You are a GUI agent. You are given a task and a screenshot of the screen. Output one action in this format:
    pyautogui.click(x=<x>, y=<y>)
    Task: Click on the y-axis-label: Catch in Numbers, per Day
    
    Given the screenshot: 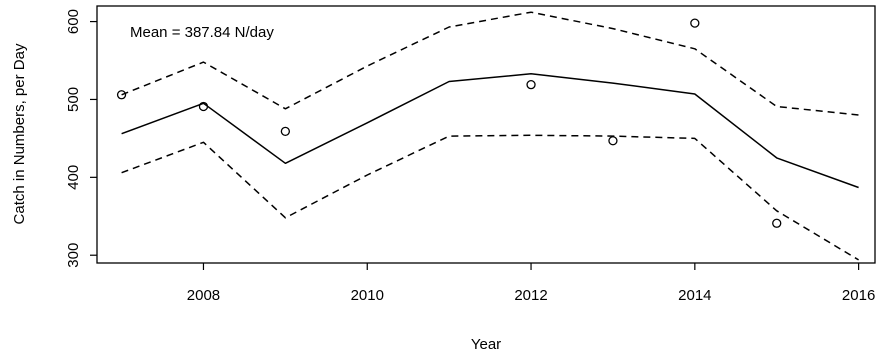 What is the action you would take?
    pyautogui.click(x=19, y=133)
    